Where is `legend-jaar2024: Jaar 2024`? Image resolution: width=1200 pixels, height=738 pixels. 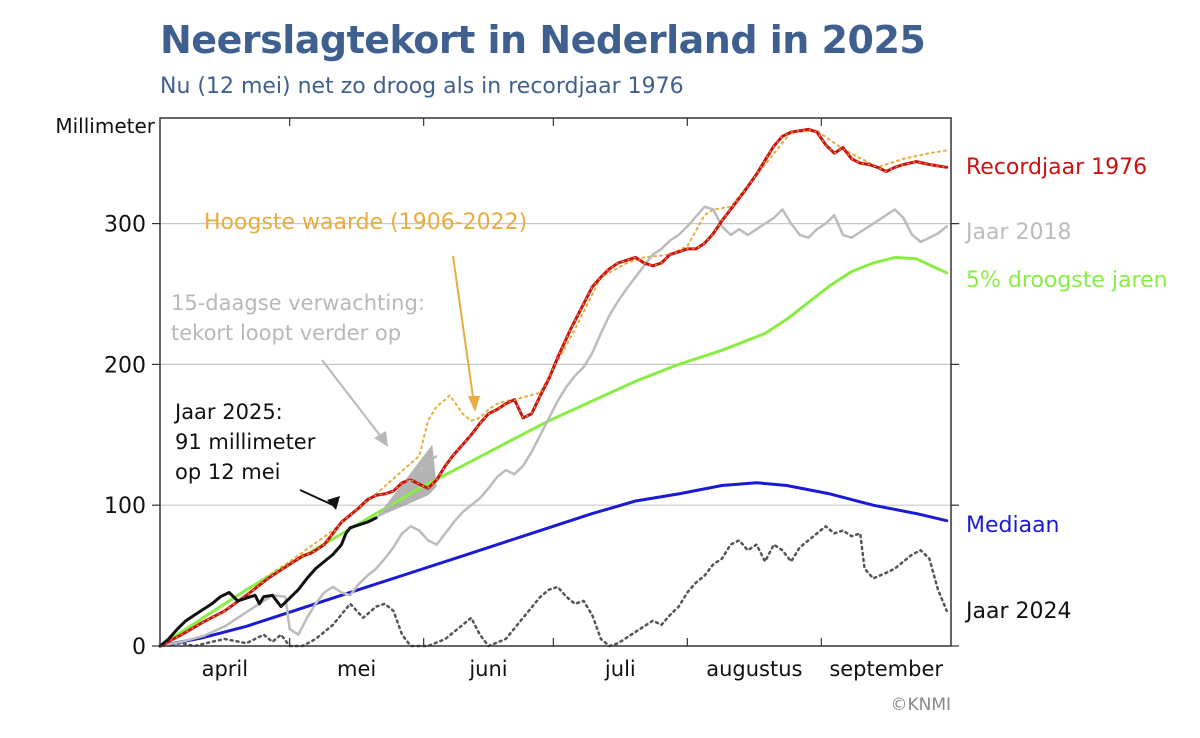 legend-jaar2024: Jaar 2024 is located at coordinates (1017, 611).